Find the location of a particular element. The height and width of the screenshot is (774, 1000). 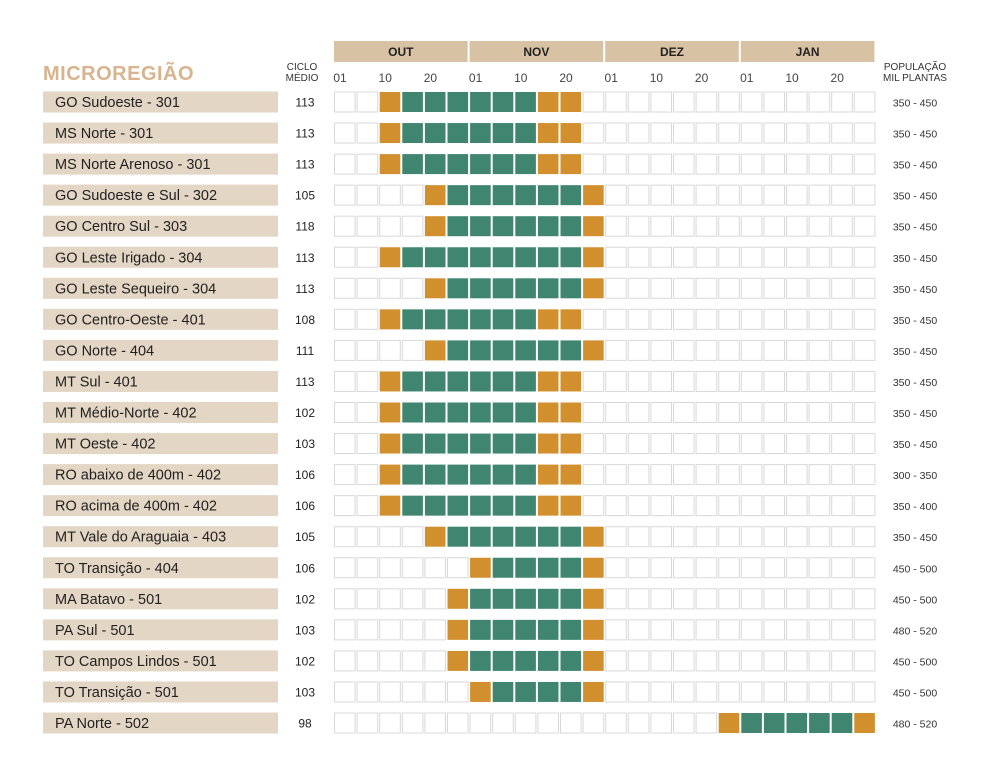

table-row: TO Campos Lindos - 501 102 450 - 500 is located at coordinates (490, 661).